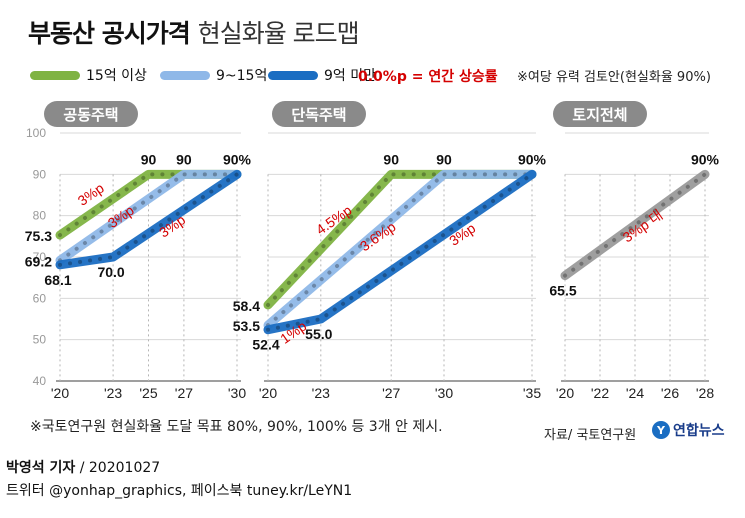  Describe the element at coordinates (699, 431) in the screenshot. I see `logo-text: 연합뉴스` at that location.